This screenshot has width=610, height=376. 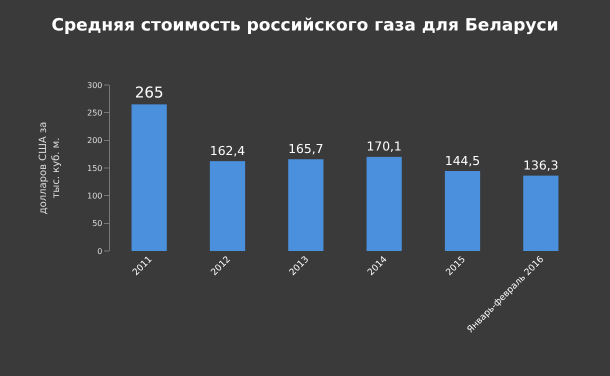 I want to click on y-tick-label: 200, so click(x=94, y=141).